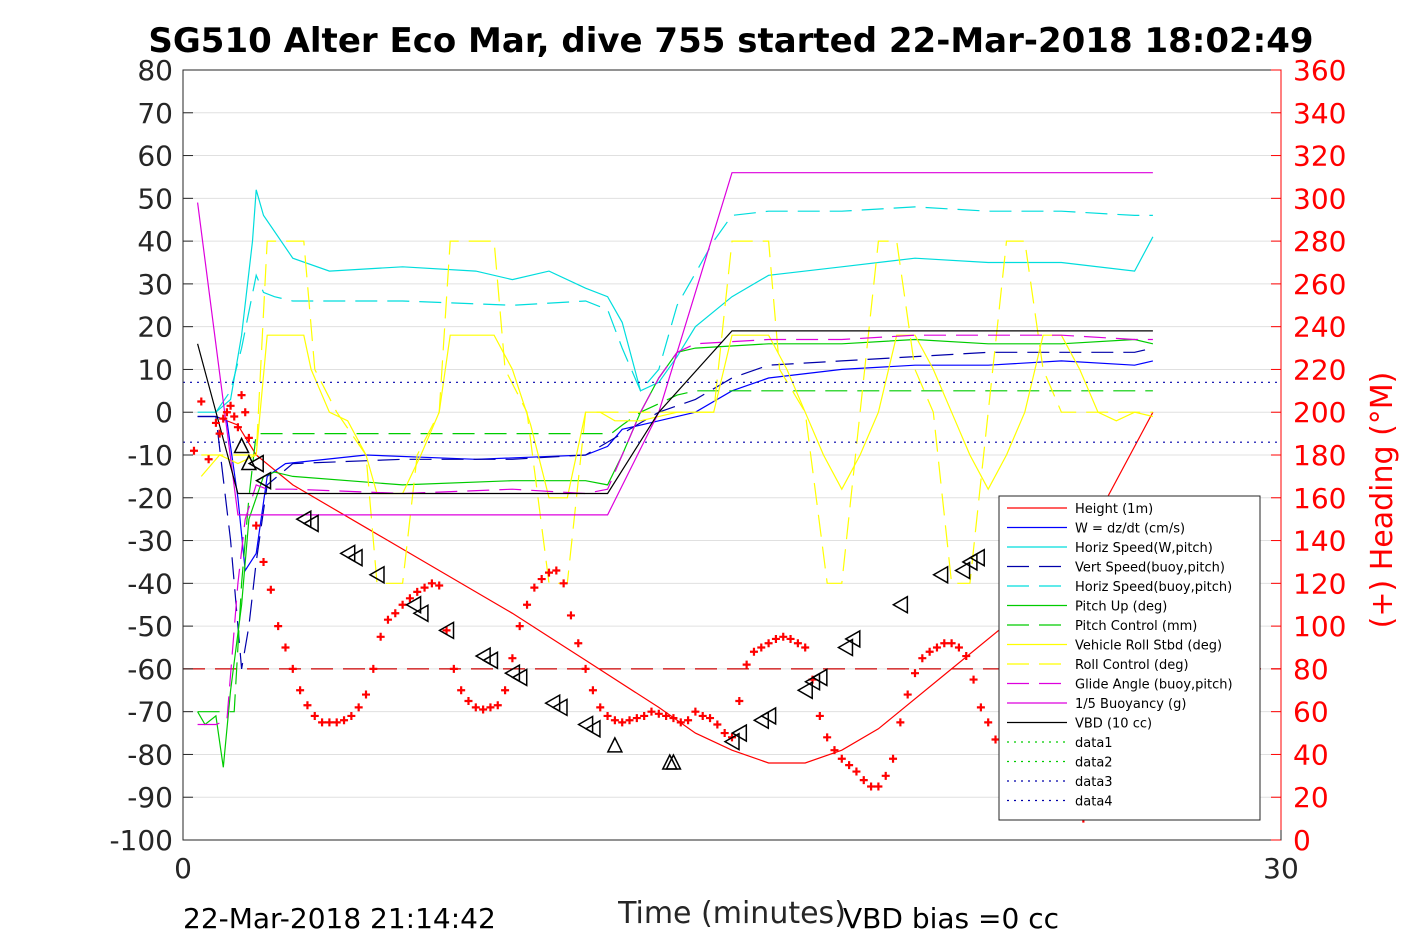 This screenshot has height=945, width=1417. Describe the element at coordinates (1094, 743) in the screenshot. I see `legend-entry-label: data1` at that location.